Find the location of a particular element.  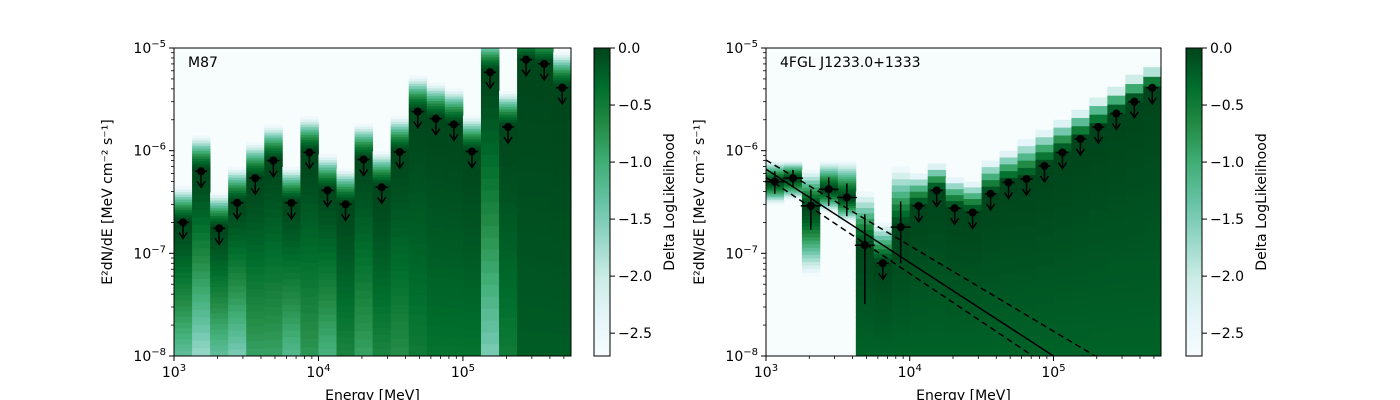

upper-limit-arrow is located at coordinates (400, 165).